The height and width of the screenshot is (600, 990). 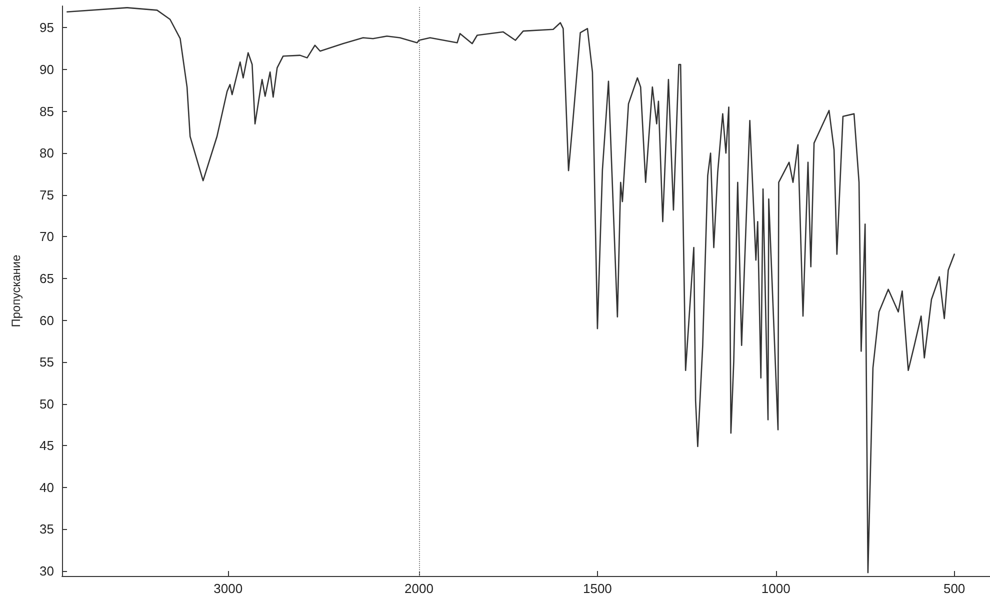 What do you see at coordinates (16, 291) in the screenshot?
I see `y-axis-title: Пропускание` at bounding box center [16, 291].